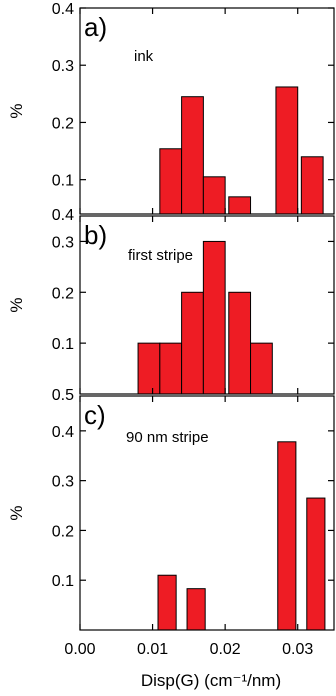 Image resolution: width=336 pixels, height=696 pixels. What do you see at coordinates (152, 649) in the screenshot?
I see `x-tick-label: 0.01` at bounding box center [152, 649].